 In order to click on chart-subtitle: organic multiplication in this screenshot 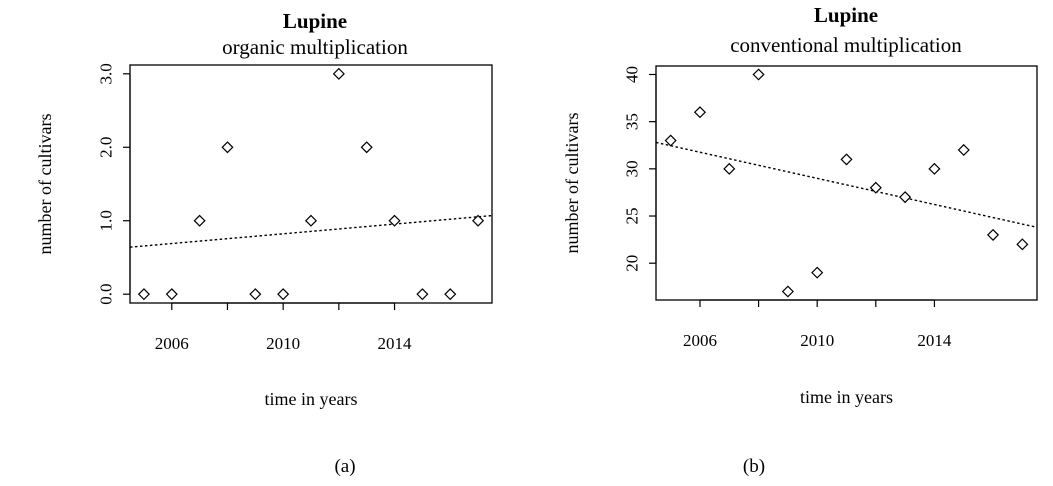, I will do `click(315, 47)`.